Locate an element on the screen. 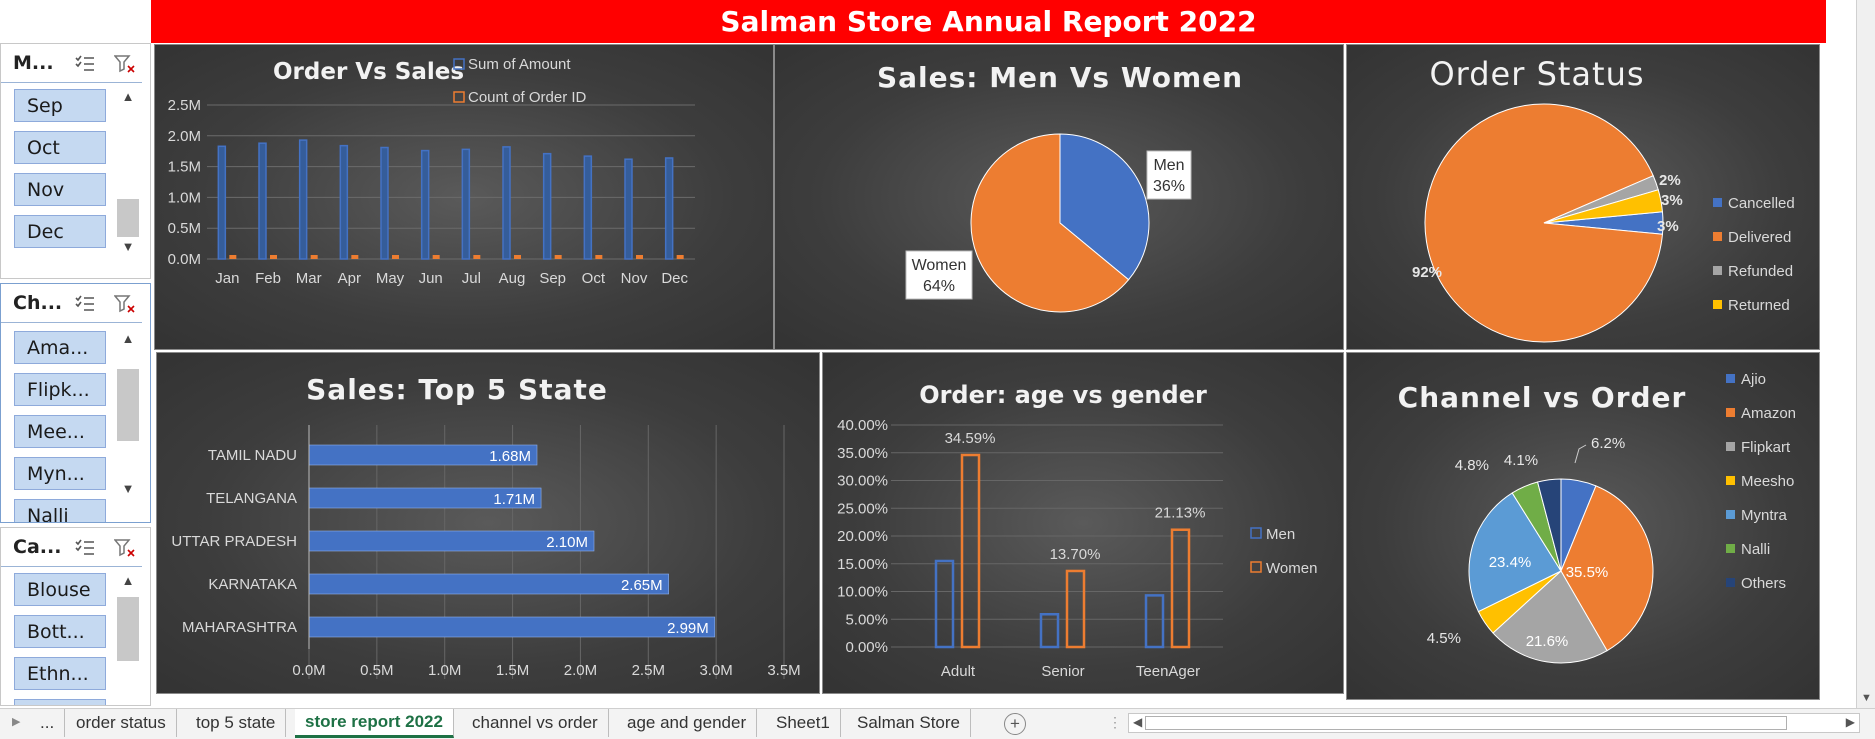  y-tick-label: UTTAR PRADESH is located at coordinates (234, 541).